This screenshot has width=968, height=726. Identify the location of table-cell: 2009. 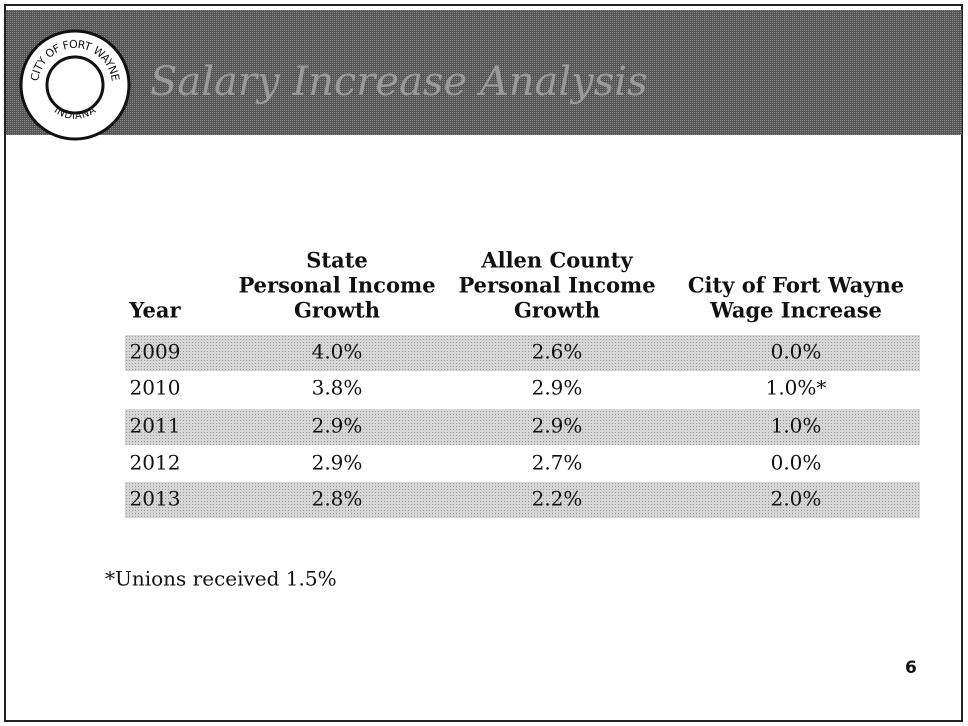
(155, 352).